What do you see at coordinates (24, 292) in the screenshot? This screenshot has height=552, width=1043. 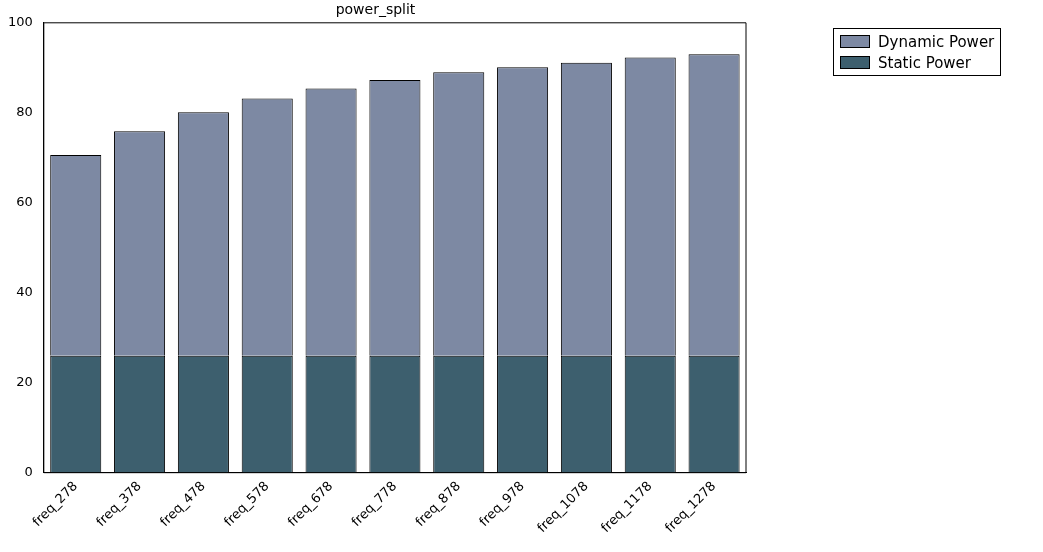 I see `y-tick-label: 40` at bounding box center [24, 292].